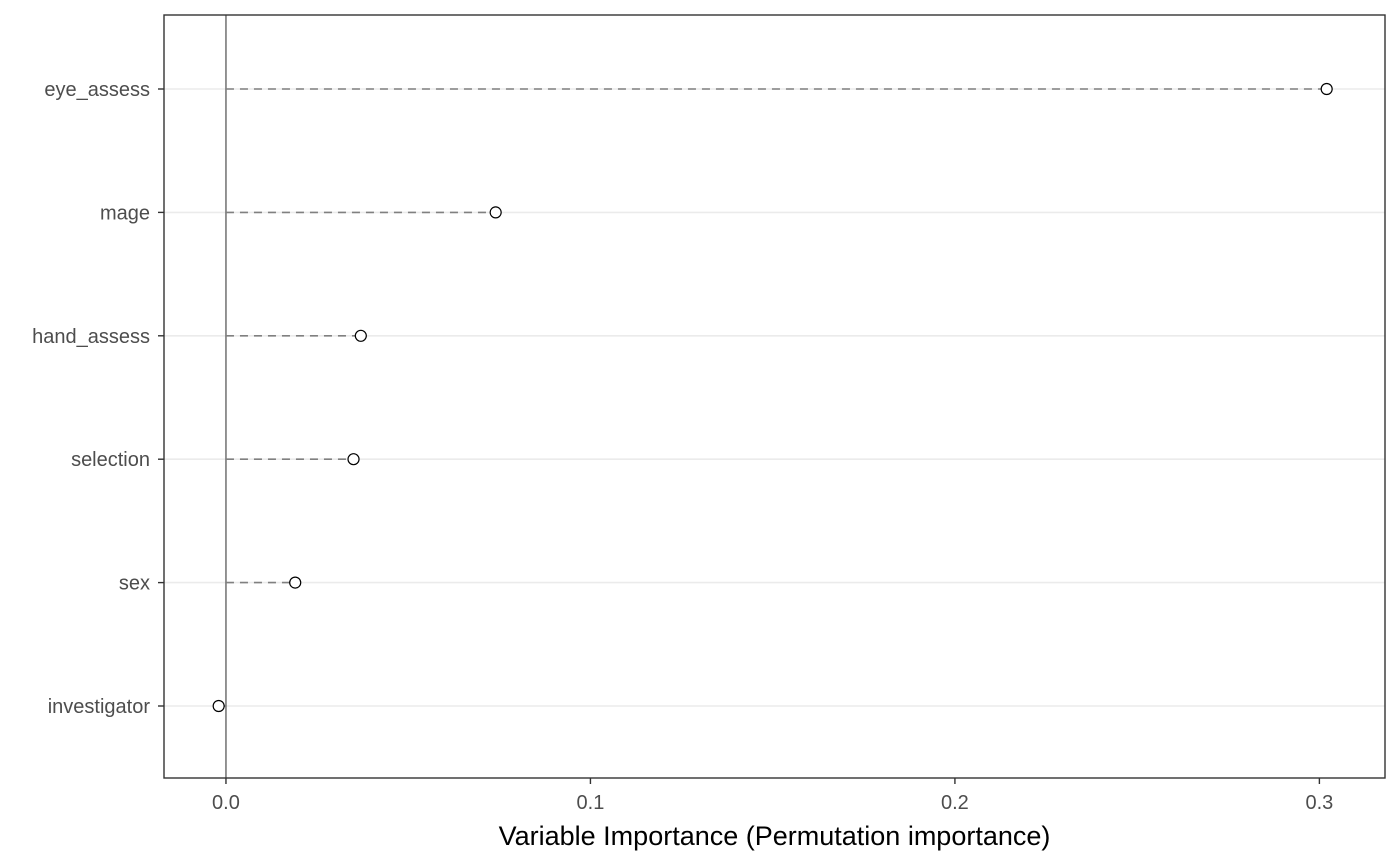 The height and width of the screenshot is (866, 1400). I want to click on point-investigator, so click(218, 706).